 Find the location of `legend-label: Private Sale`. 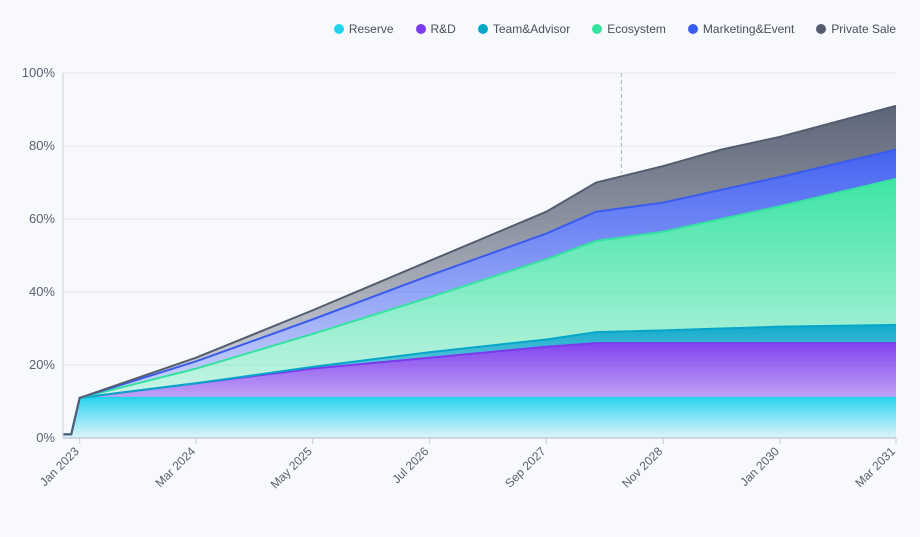

legend-label: Private Sale is located at coordinates (863, 29).